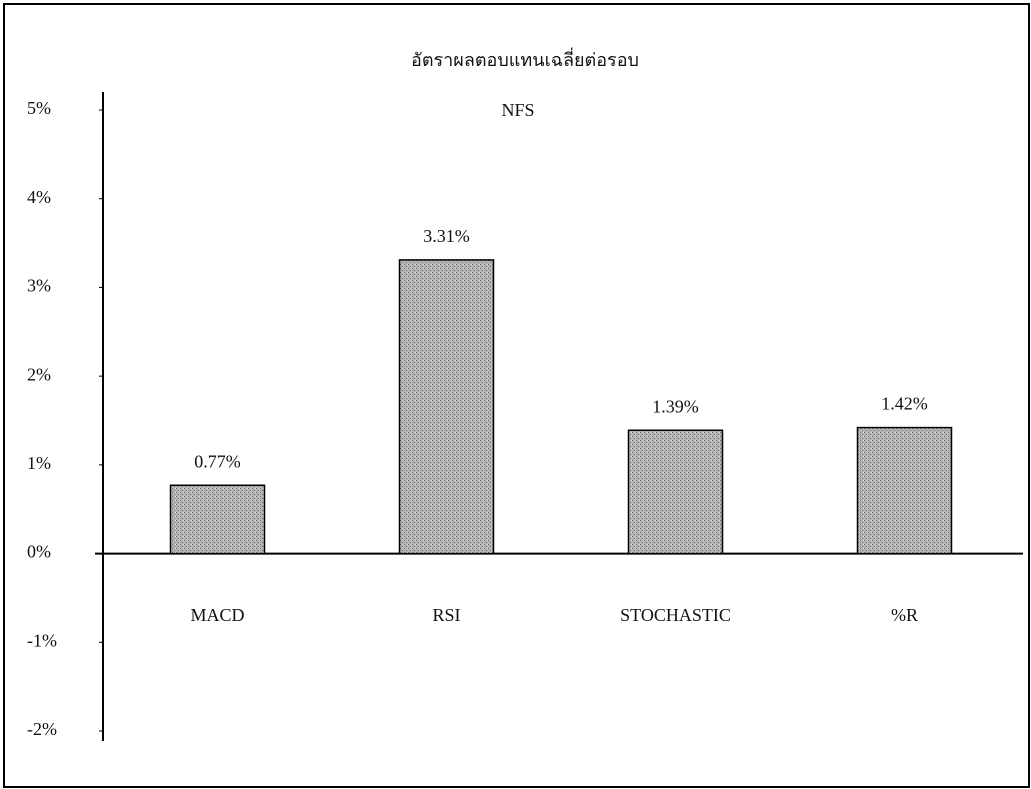 This screenshot has height=789, width=1031. What do you see at coordinates (42, 729) in the screenshot?
I see `y-tick-label: -2%` at bounding box center [42, 729].